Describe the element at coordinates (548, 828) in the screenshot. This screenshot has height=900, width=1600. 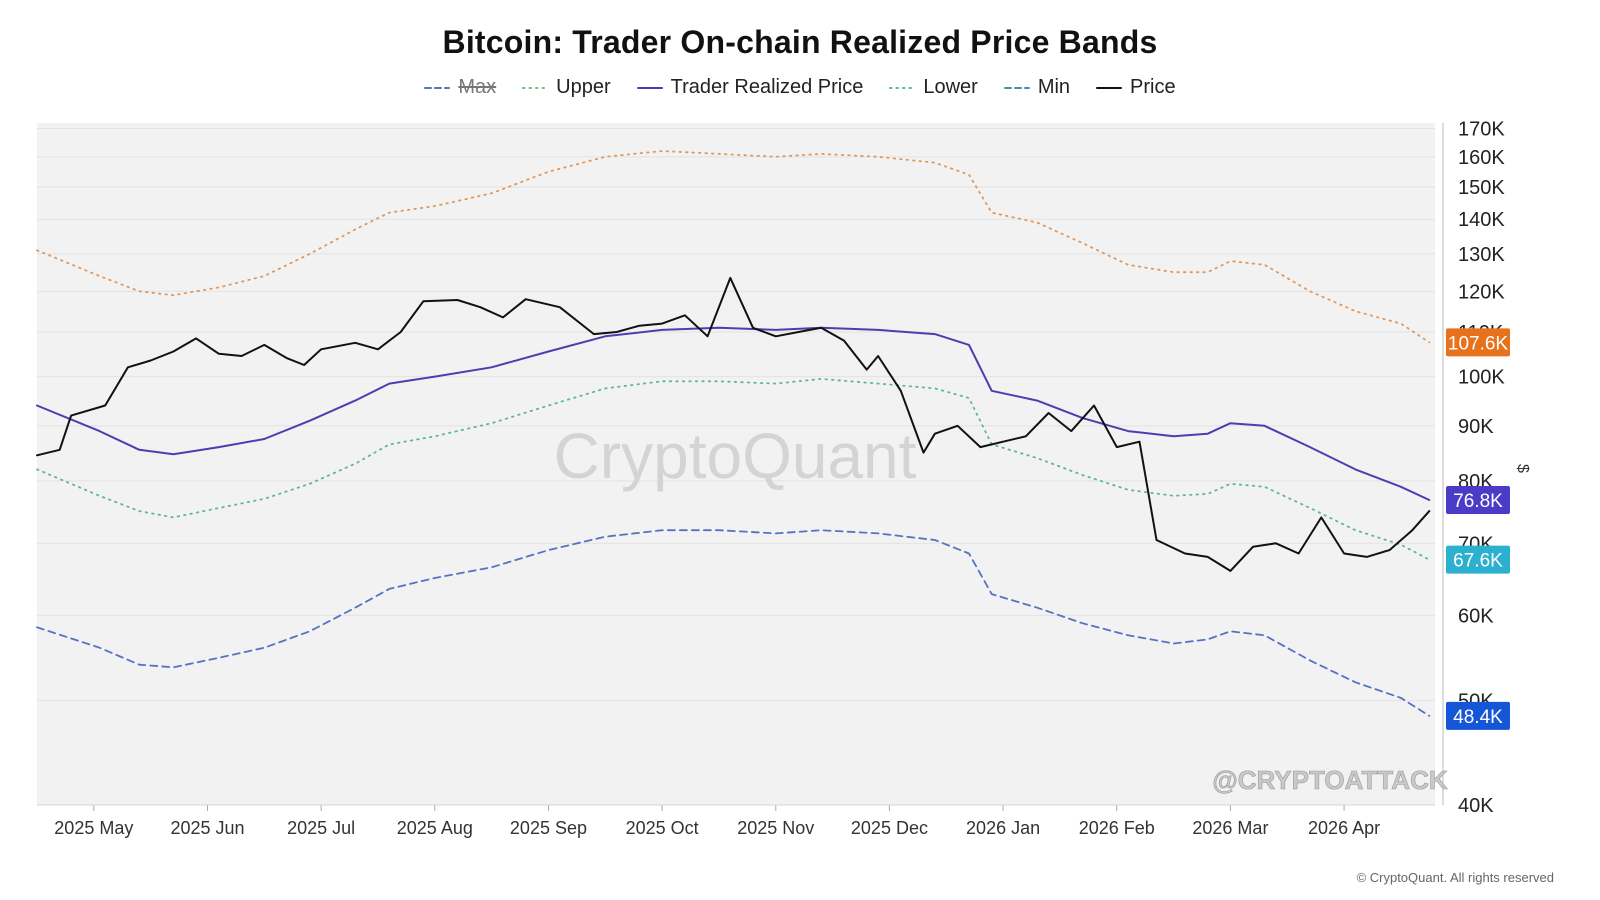
I see `x-tick-label: 2025 Sep` at that location.